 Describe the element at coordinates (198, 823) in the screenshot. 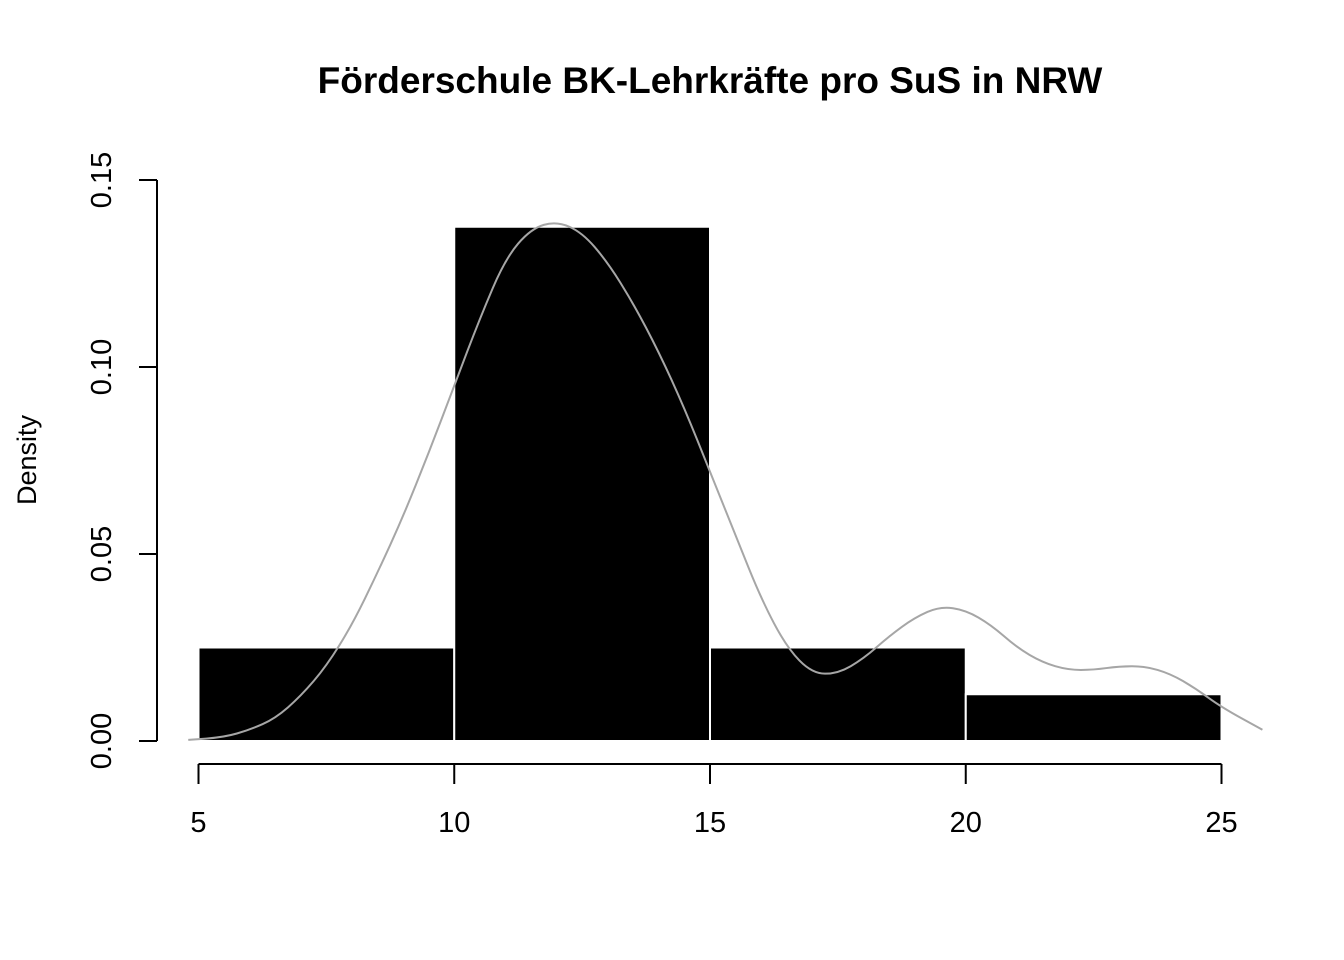

I see `x-tick-label: 5` at that location.